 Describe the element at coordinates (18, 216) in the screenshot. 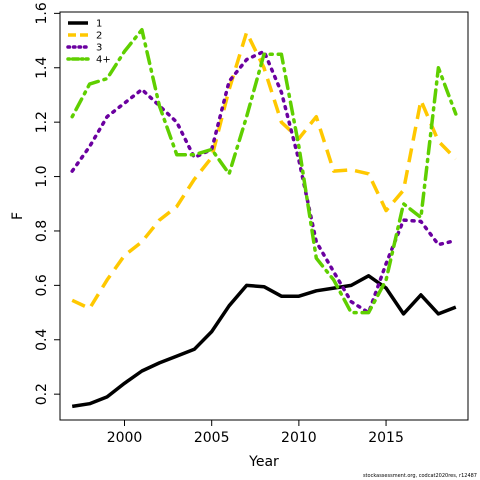

I see `y-axis-title: F` at that location.